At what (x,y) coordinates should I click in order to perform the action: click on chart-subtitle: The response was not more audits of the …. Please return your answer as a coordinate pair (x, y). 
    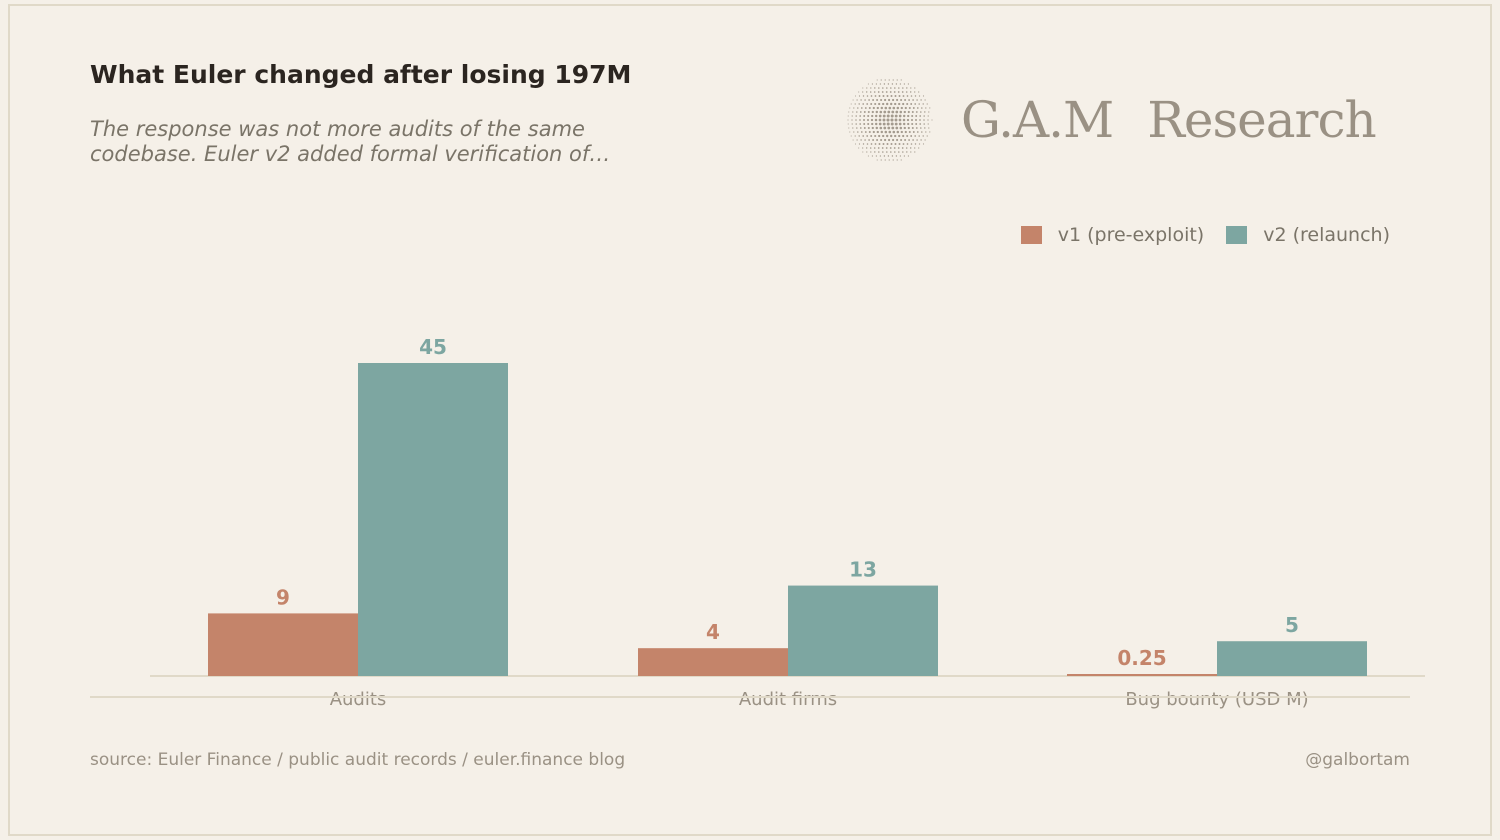
    Looking at the image, I should click on (350, 141).